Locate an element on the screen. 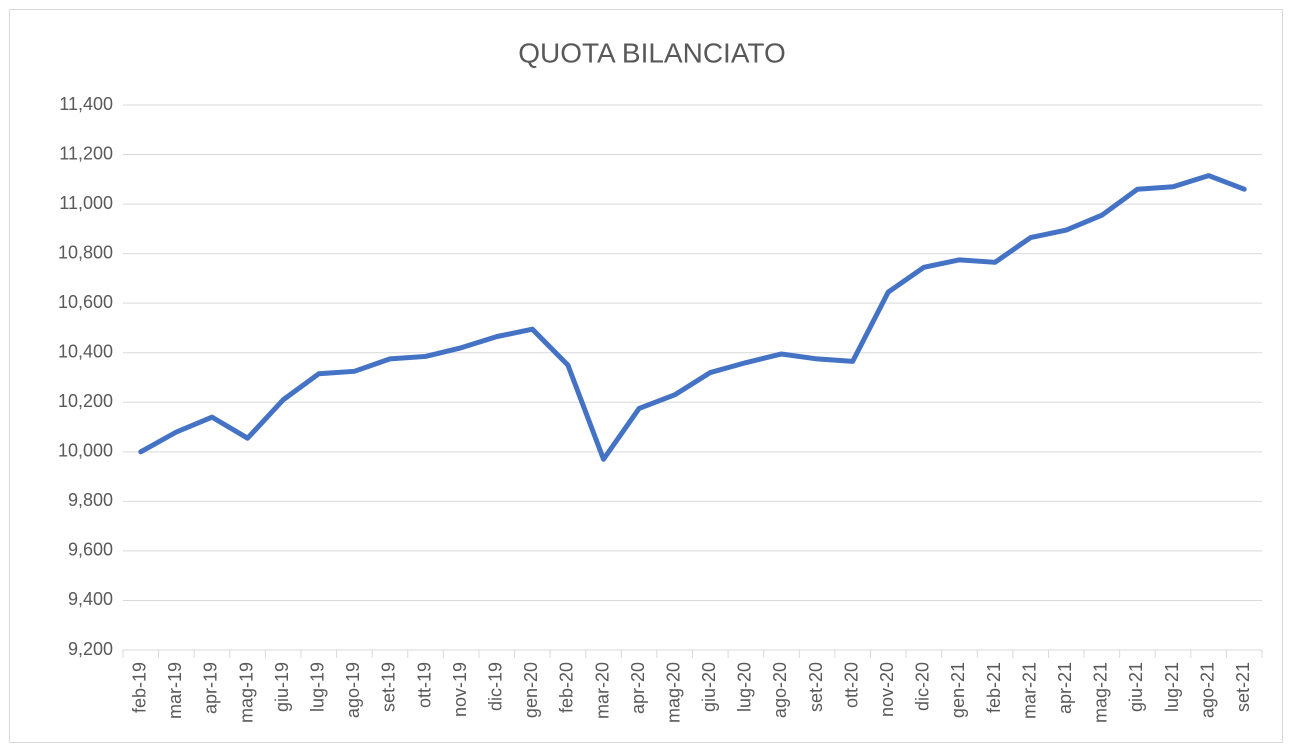 Image resolution: width=1292 pixels, height=751 pixels. x-tick-label: feb-21 is located at coordinates (994, 687).